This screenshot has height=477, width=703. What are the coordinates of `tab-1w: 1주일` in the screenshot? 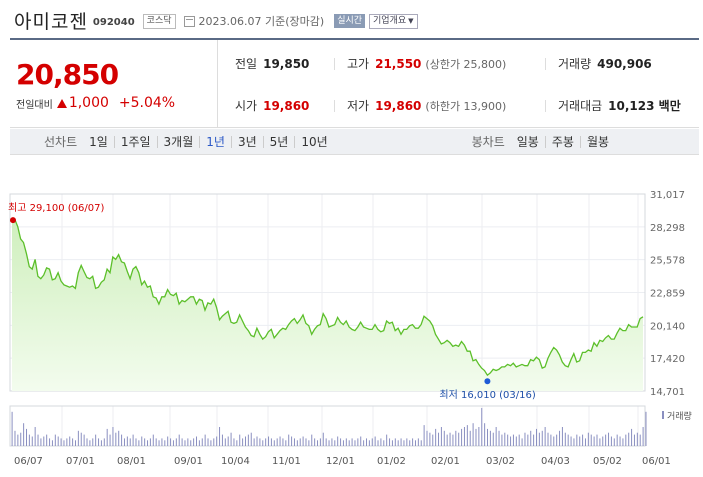 It's located at (135, 141).